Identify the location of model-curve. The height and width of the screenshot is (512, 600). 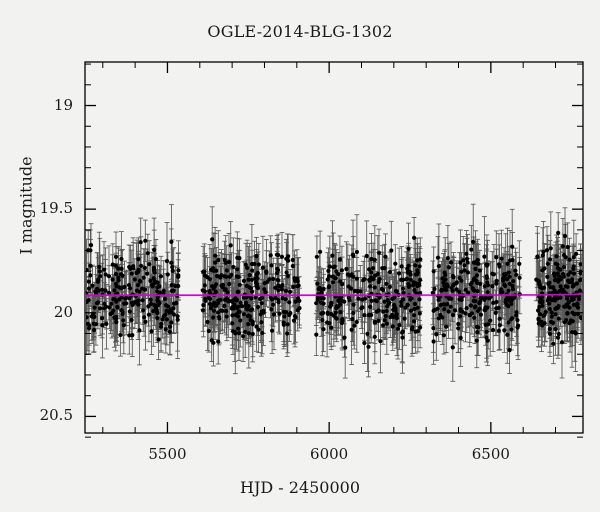
(334, 294).